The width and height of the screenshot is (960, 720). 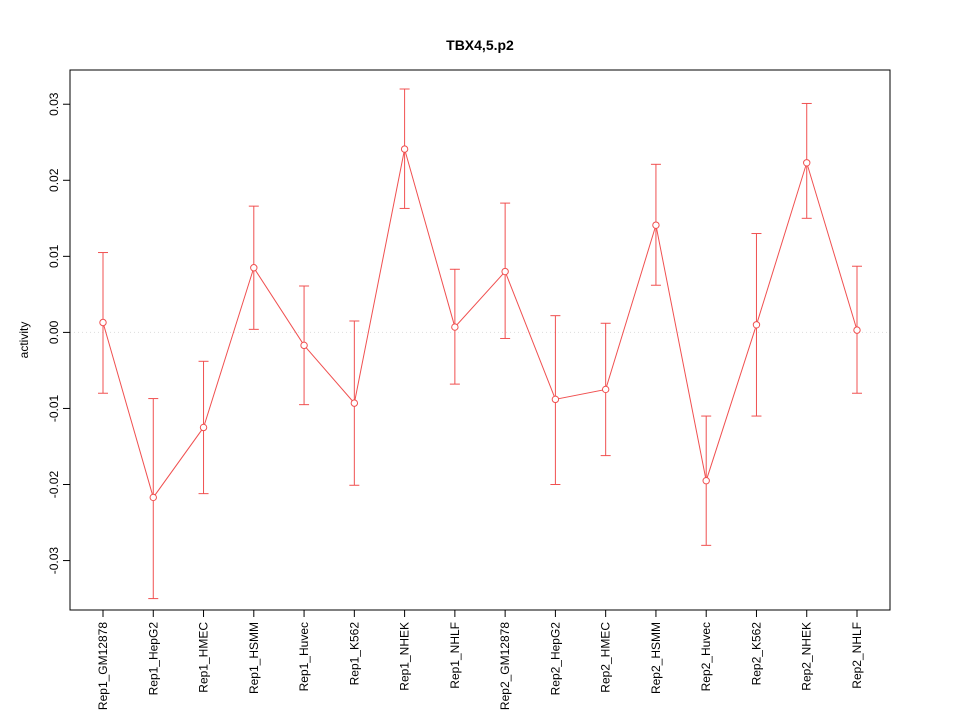 What do you see at coordinates (54, 332) in the screenshot?
I see `y-tick-label: 0.00` at bounding box center [54, 332].